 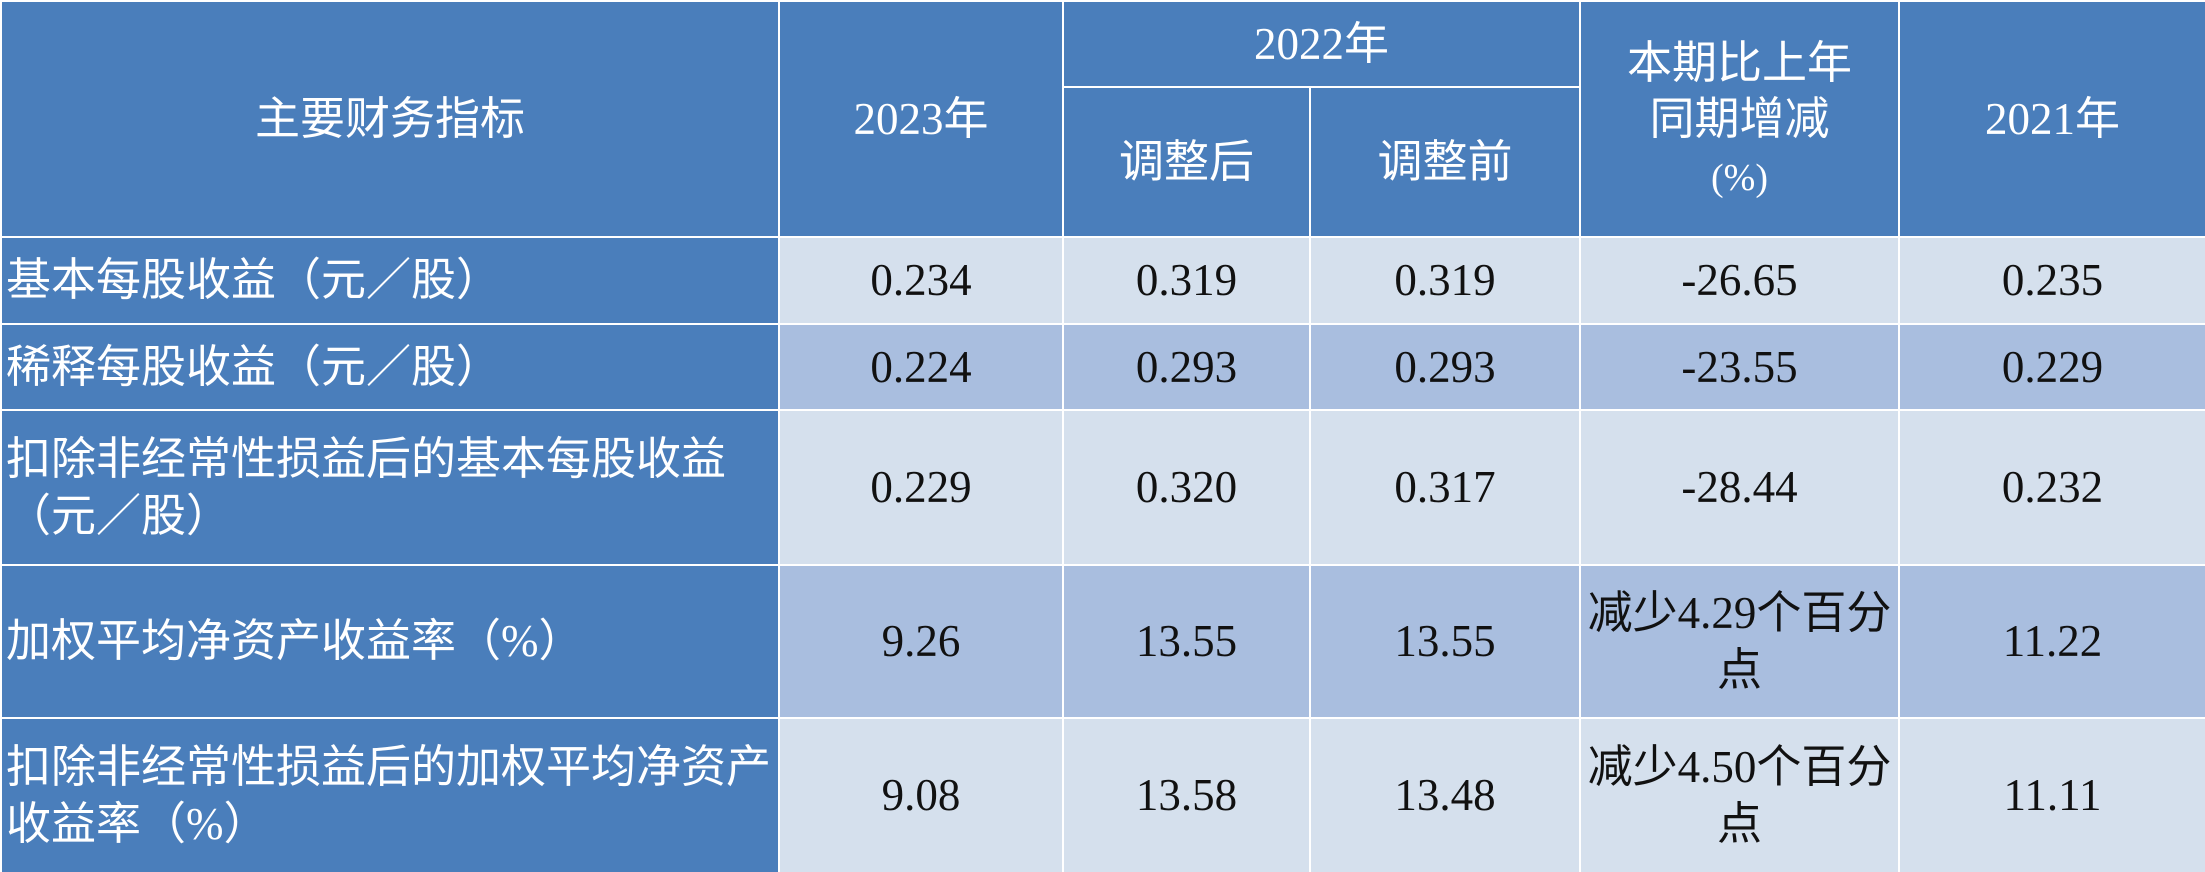 What do you see at coordinates (1186, 162) in the screenshot?
I see `header-cell: 调整后` at bounding box center [1186, 162].